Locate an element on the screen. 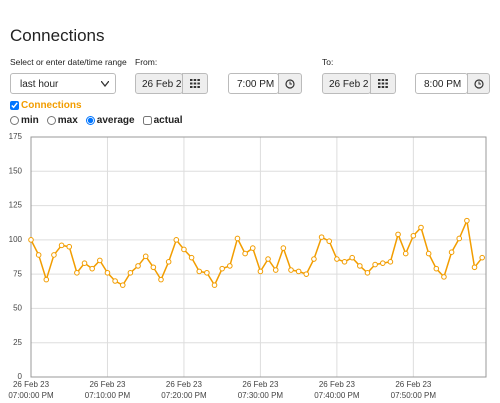  from-date-input: 26 Feb 2 is located at coordinates (159, 83).